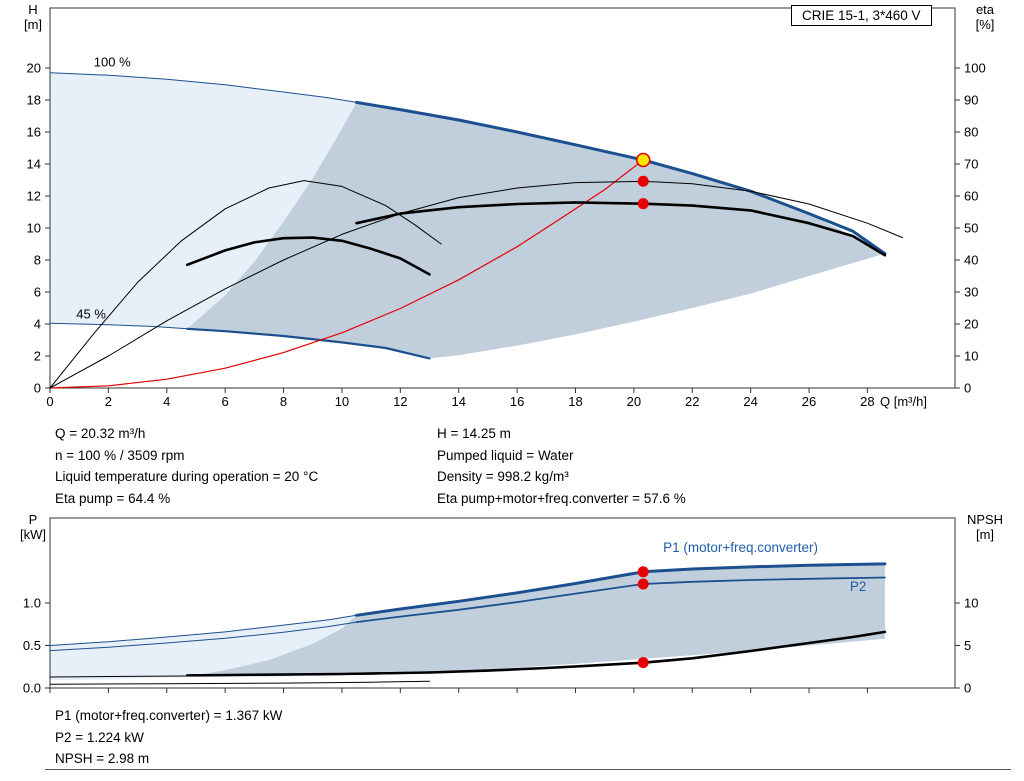  I want to click on pump-model-badge: CRIE 15-1, 3*460 V, so click(861, 15).